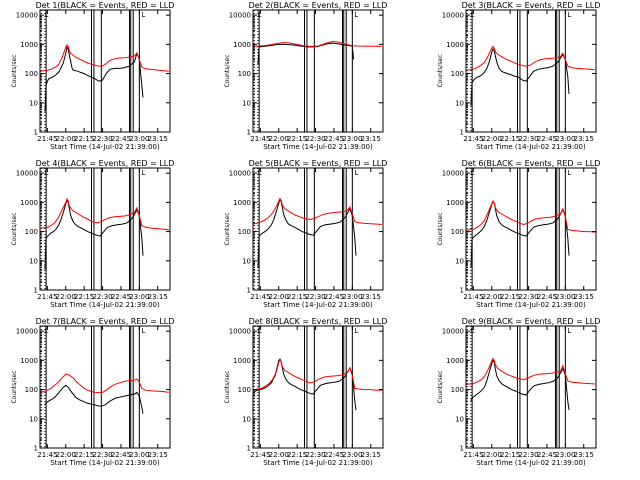 The image size is (640, 480). What do you see at coordinates (318, 5) in the screenshot?
I see `plot-title: Det 2(BLACK = Events, RED = LLD` at bounding box center [318, 5].